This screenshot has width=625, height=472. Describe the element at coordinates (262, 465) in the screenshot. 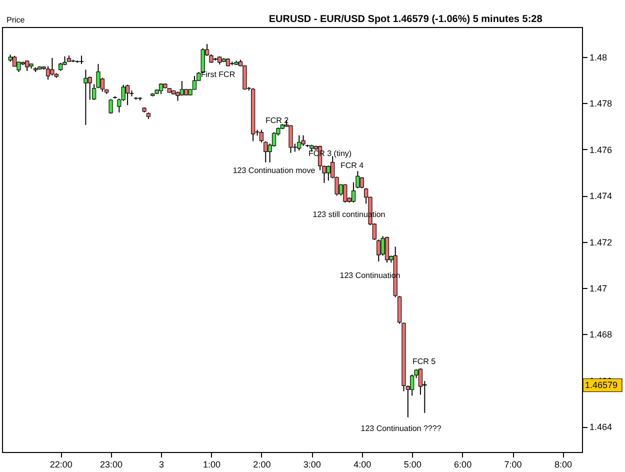

I see `x-tick-label: 2:00` at that location.